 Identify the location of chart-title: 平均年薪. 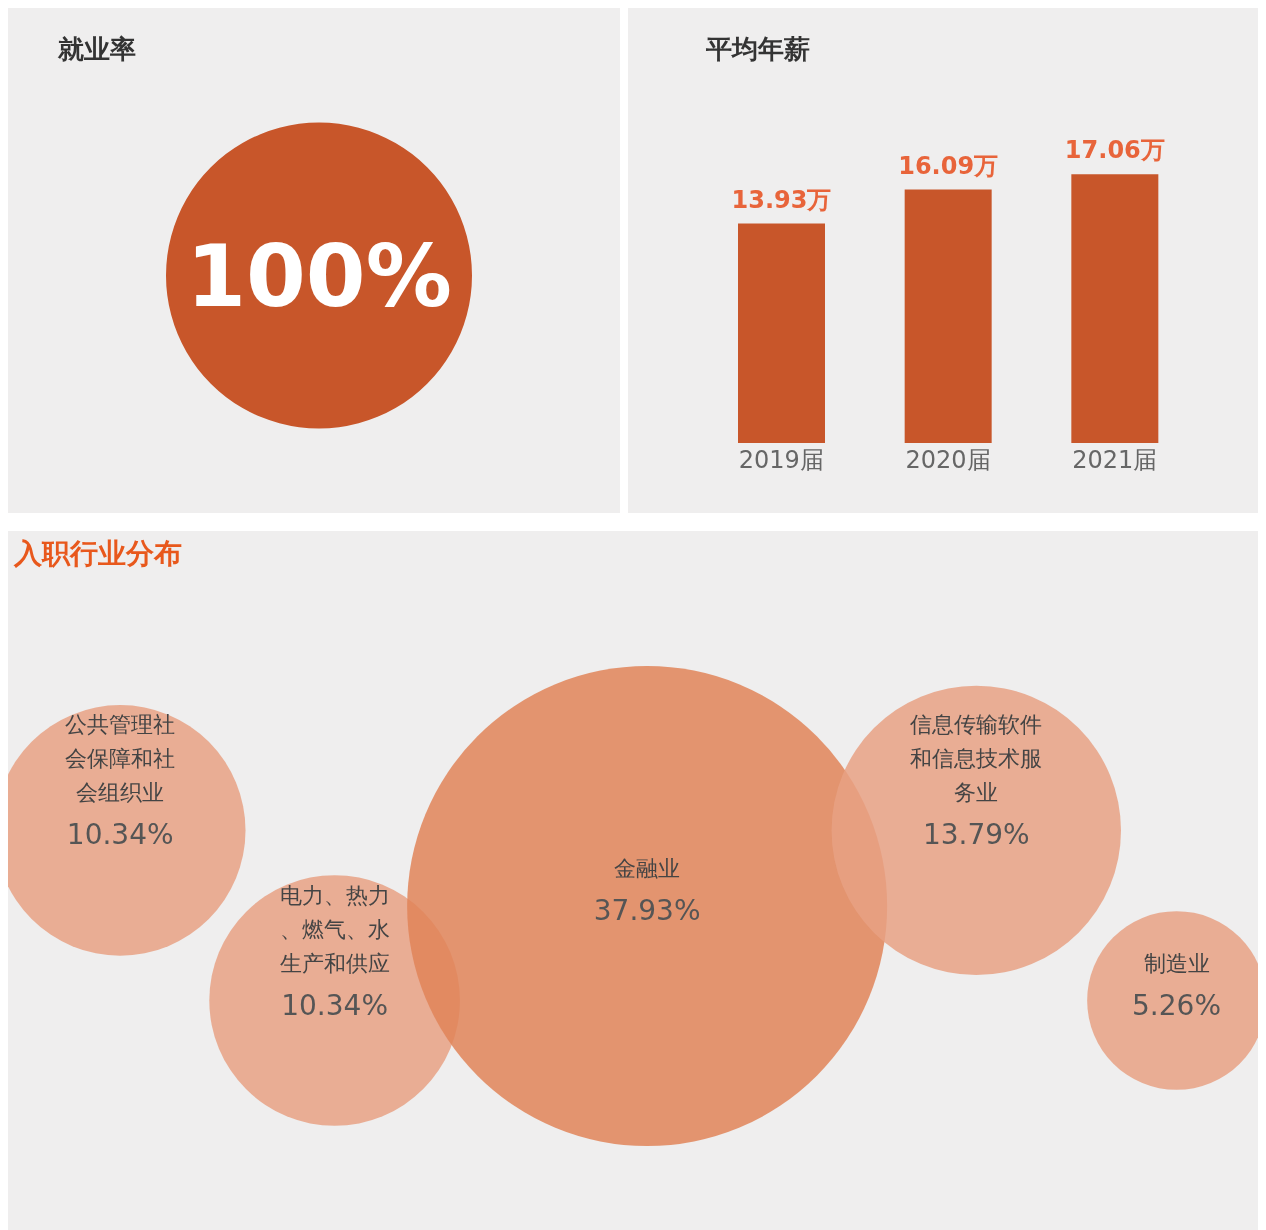
(758, 49).